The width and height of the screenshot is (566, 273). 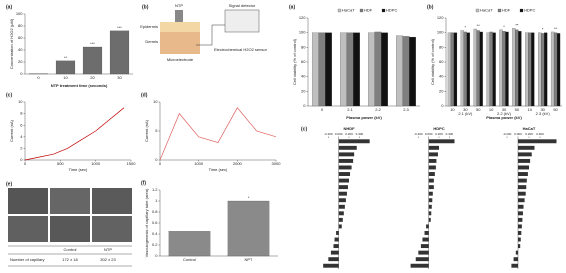 What do you see at coordinates (155, 244) in the screenshot?
I see `y-tick-label: 0.2` at bounding box center [155, 244].